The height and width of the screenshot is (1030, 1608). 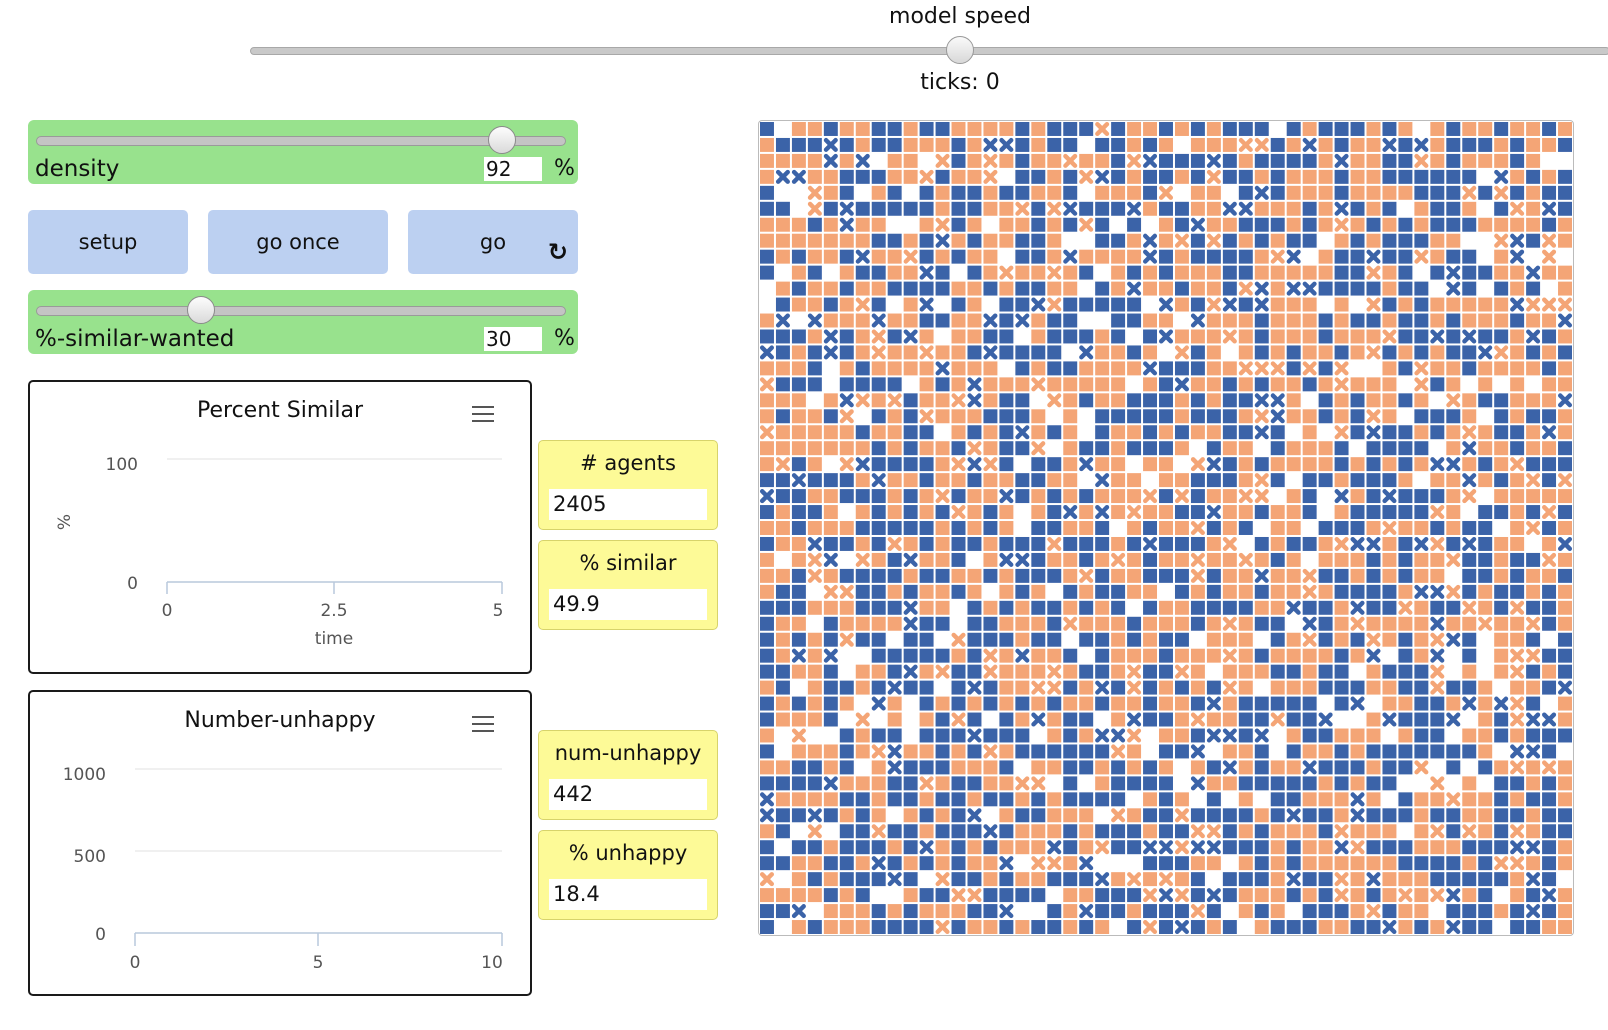 I want to click on density-slider-track, so click(x=301, y=141).